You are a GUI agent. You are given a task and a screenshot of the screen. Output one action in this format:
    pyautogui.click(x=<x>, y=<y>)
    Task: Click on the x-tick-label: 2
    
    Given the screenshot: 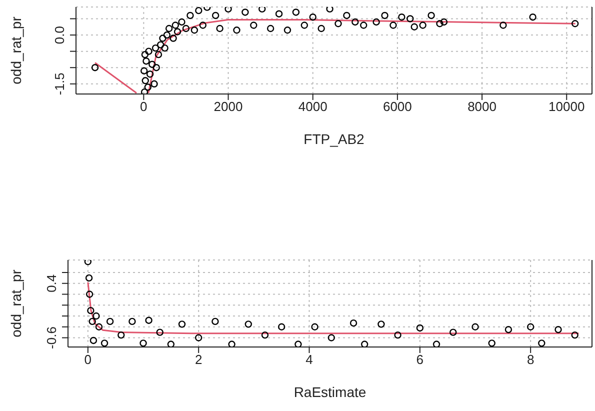 What is the action you would take?
    pyautogui.click(x=198, y=360)
    